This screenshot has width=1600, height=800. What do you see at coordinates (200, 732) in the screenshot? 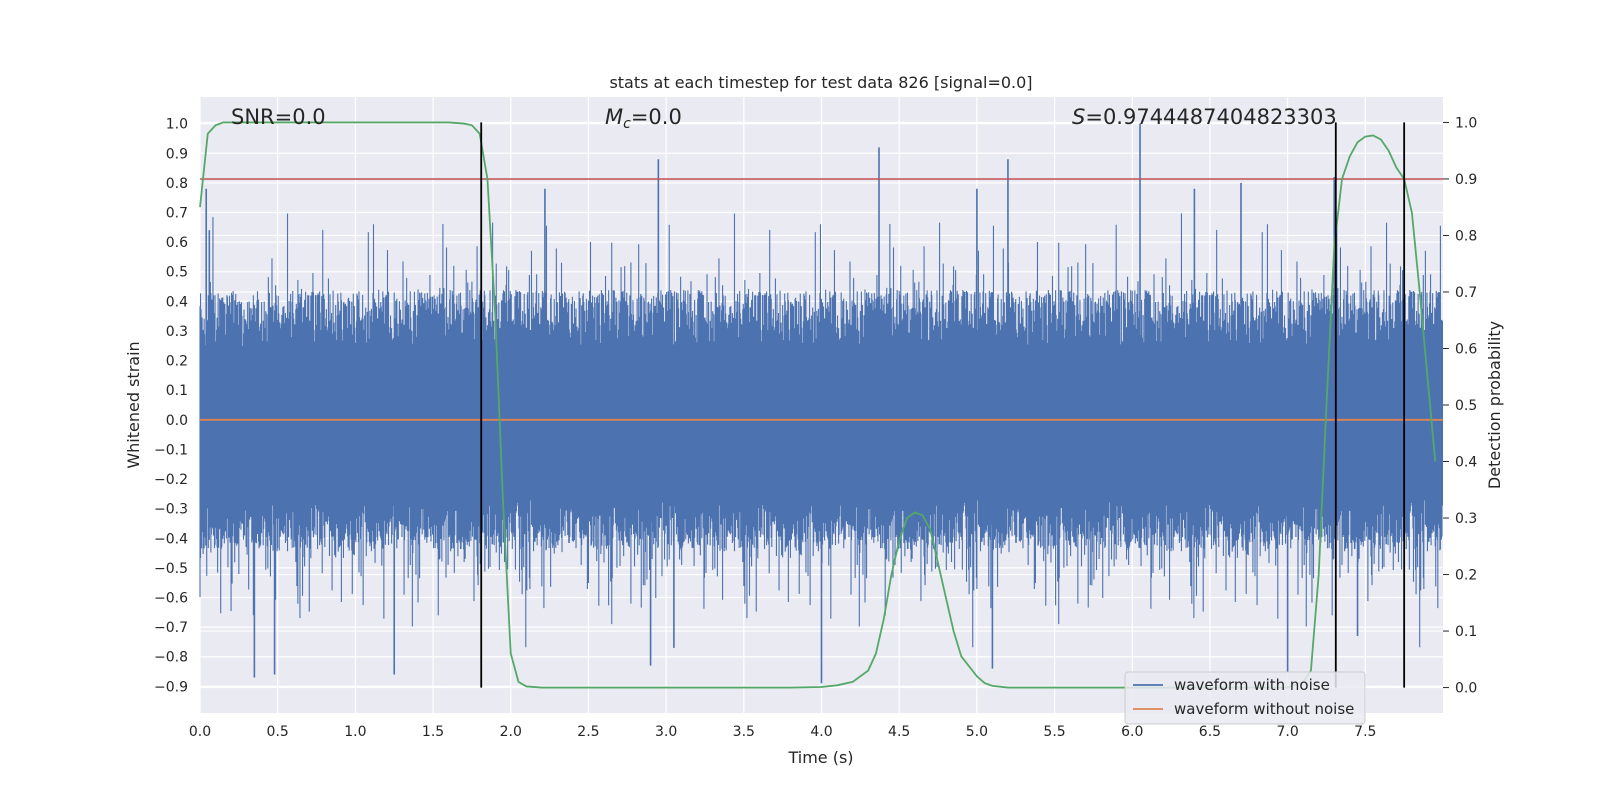
I see `x-tick-0.0: 0.0` at bounding box center [200, 732].